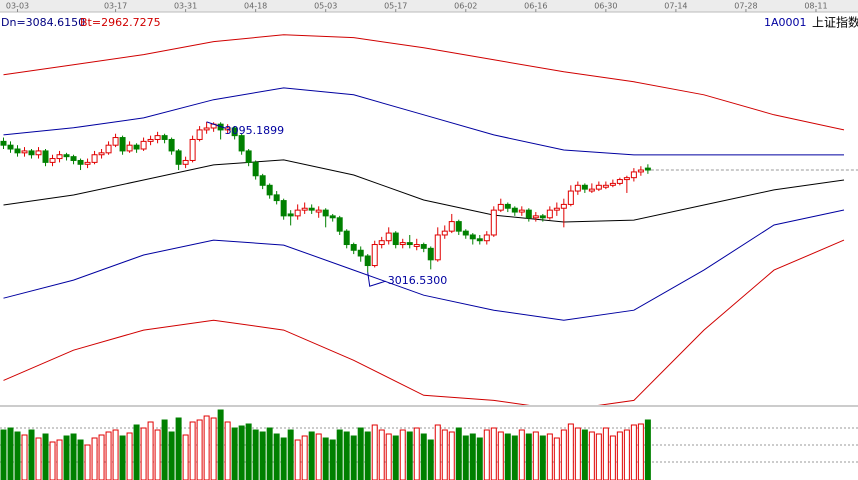 The width and height of the screenshot is (858, 480). What do you see at coordinates (424, 191) in the screenshot?
I see `band-line` at bounding box center [424, 191].